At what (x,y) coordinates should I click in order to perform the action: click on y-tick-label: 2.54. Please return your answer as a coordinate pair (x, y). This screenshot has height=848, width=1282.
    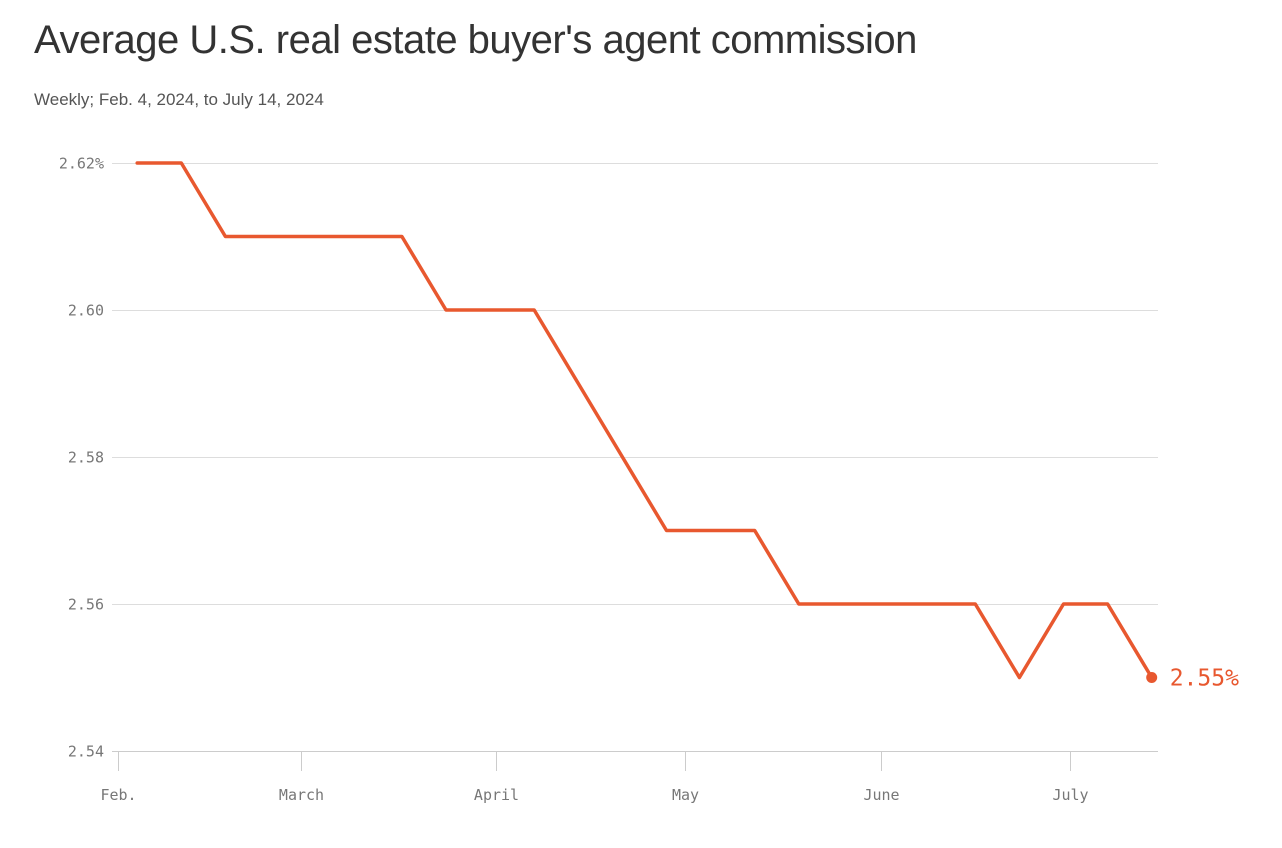
    Looking at the image, I should click on (86, 752).